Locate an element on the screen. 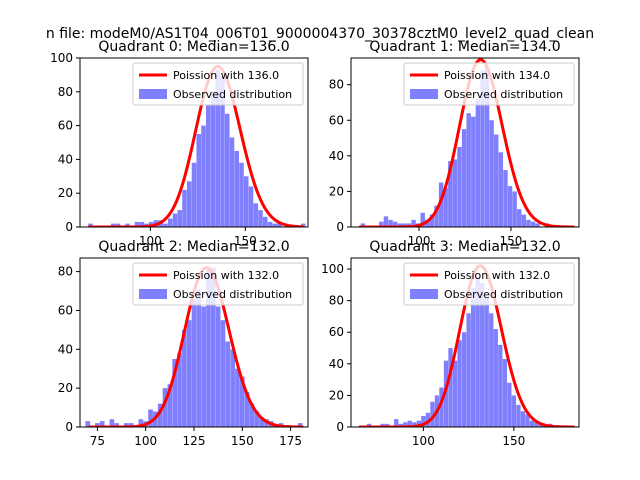 Image resolution: width=640 pixels, height=480 pixels. legend-poisson-label: Poission with 136.0 is located at coordinates (226, 75).